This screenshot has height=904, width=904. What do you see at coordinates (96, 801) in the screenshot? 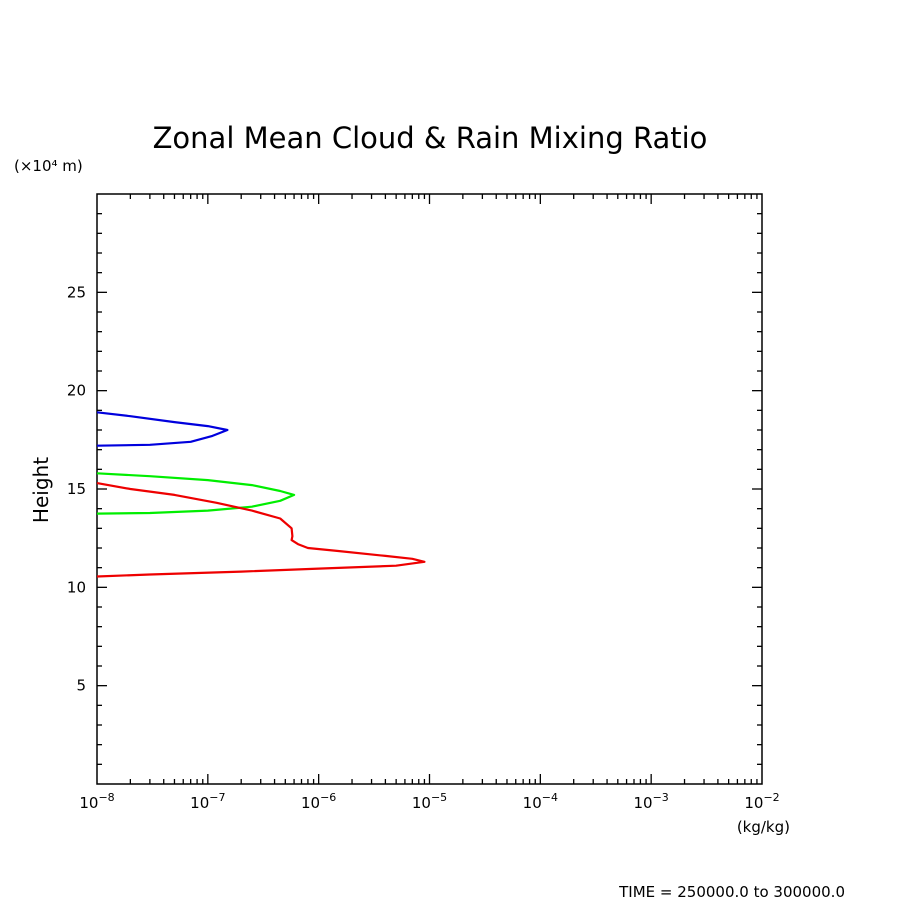
I see `x-tick-label: 10⁻⁸` at bounding box center [96, 801].